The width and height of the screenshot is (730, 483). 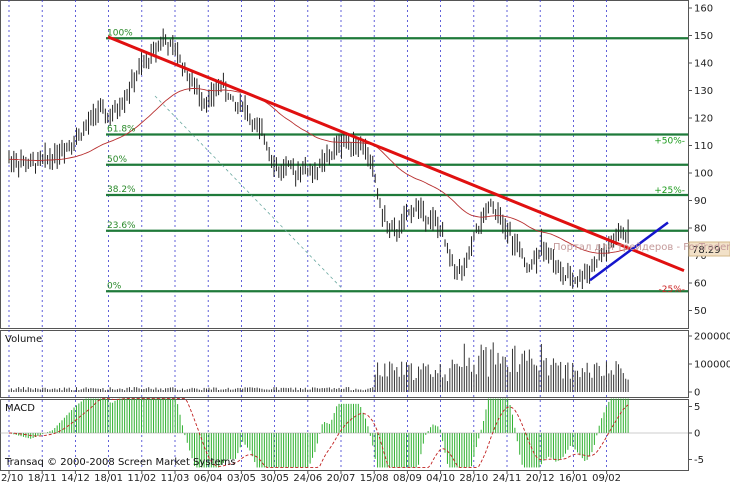 I want to click on x-tick-label: 09/02, so click(x=606, y=478).